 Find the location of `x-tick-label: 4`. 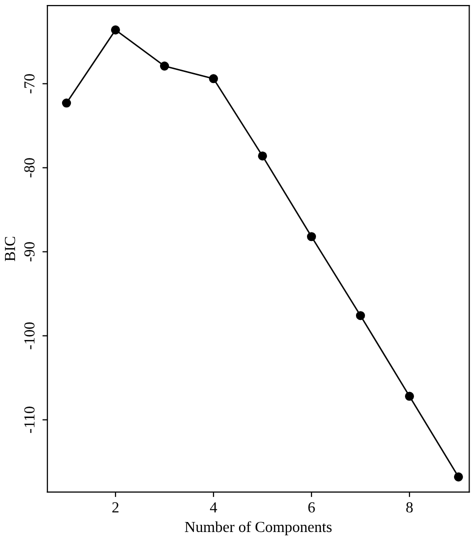

x-tick-label: 4 is located at coordinates (214, 507).